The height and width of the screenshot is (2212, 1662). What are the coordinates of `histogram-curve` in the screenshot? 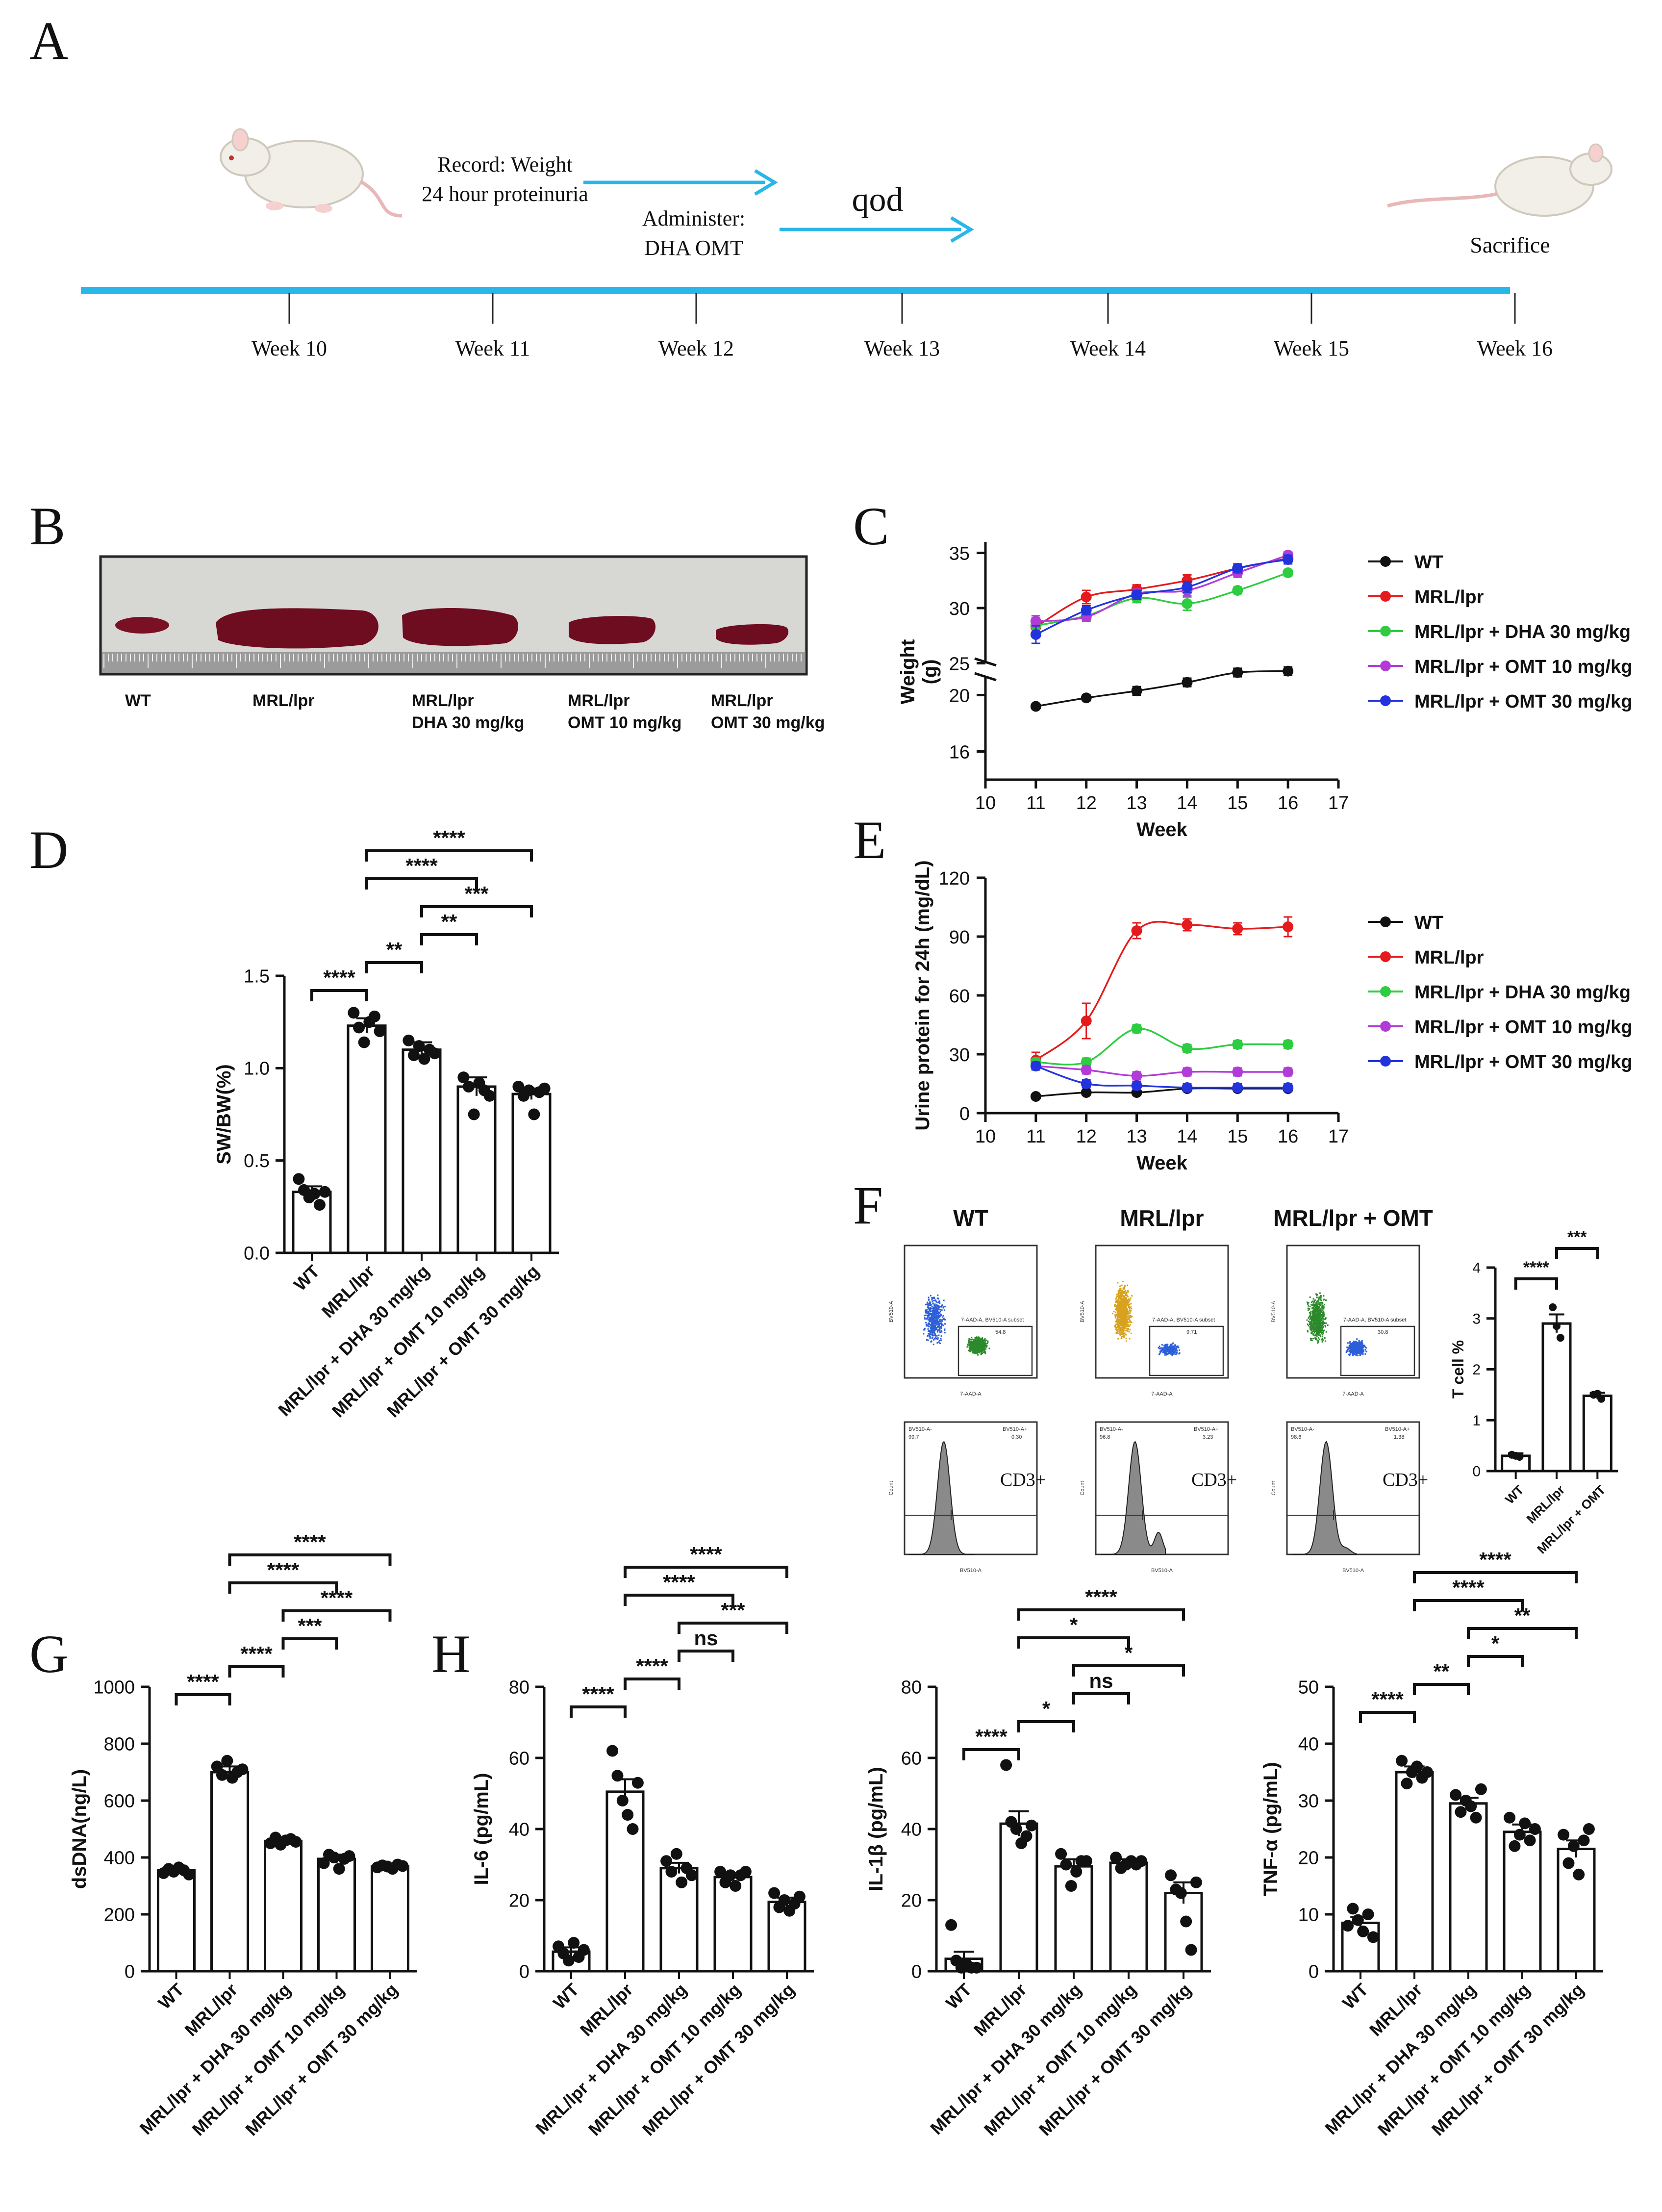 It's located at (1325, 1498).